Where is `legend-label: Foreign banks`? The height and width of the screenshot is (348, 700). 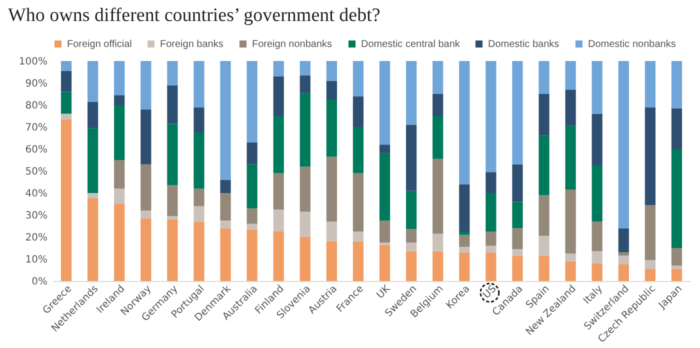 legend-label: Foreign banks is located at coordinates (192, 44).